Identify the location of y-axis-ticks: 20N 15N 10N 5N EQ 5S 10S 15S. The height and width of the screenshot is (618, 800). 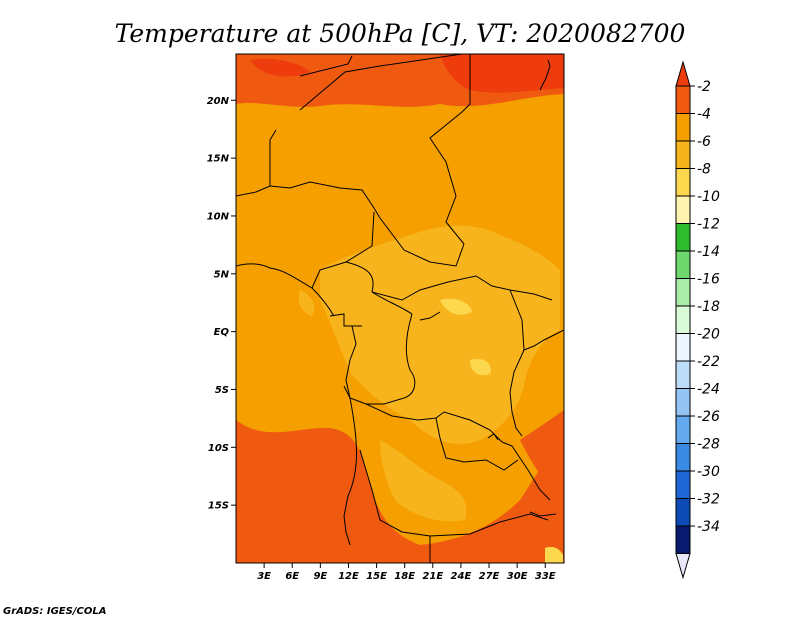
(221, 304).